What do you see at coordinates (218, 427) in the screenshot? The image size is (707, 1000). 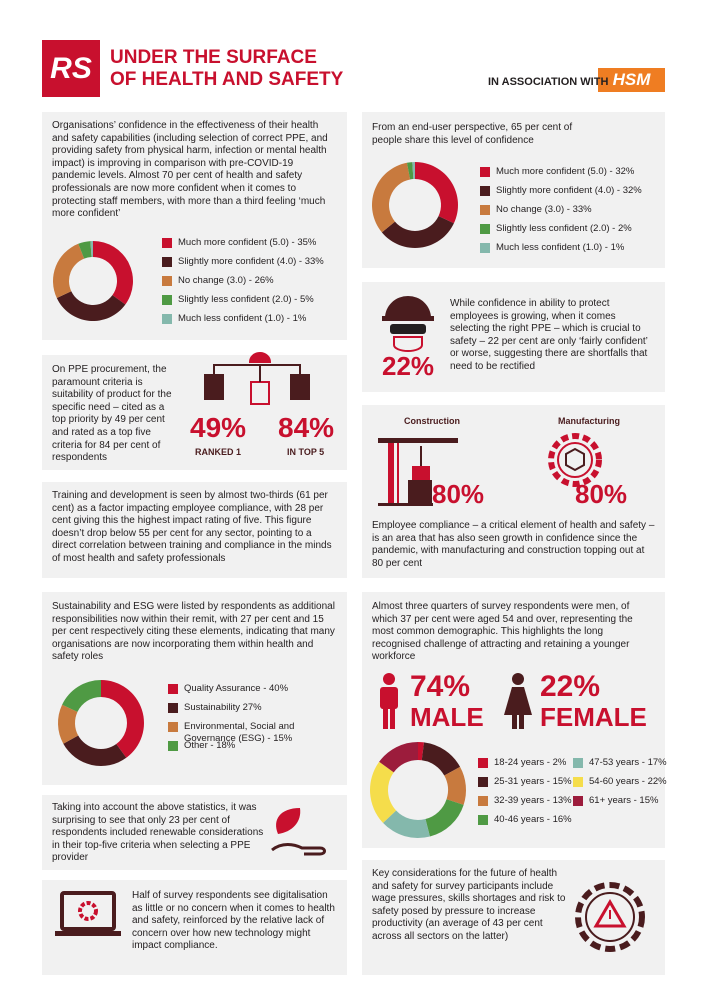 I see `stat: 49%` at bounding box center [218, 427].